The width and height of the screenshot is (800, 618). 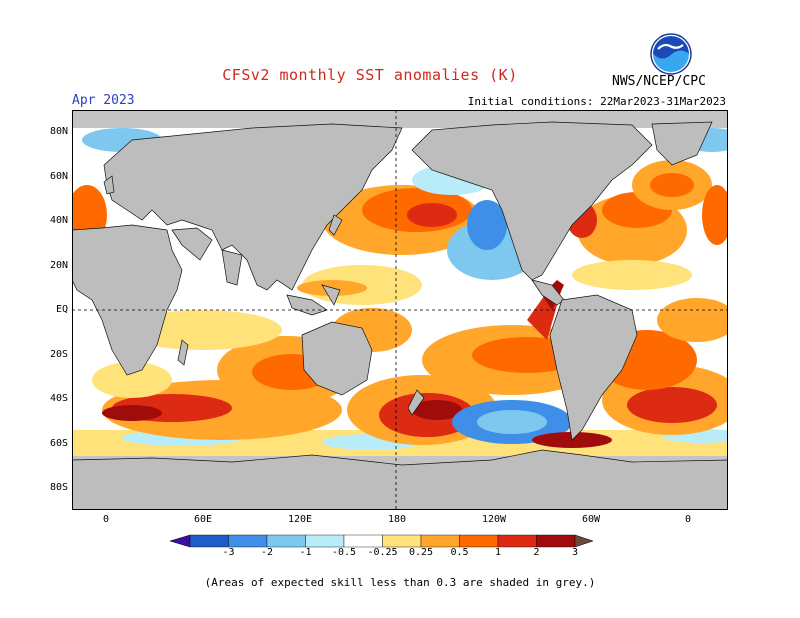 I want to click on lat-label: 20N, so click(x=58, y=265).